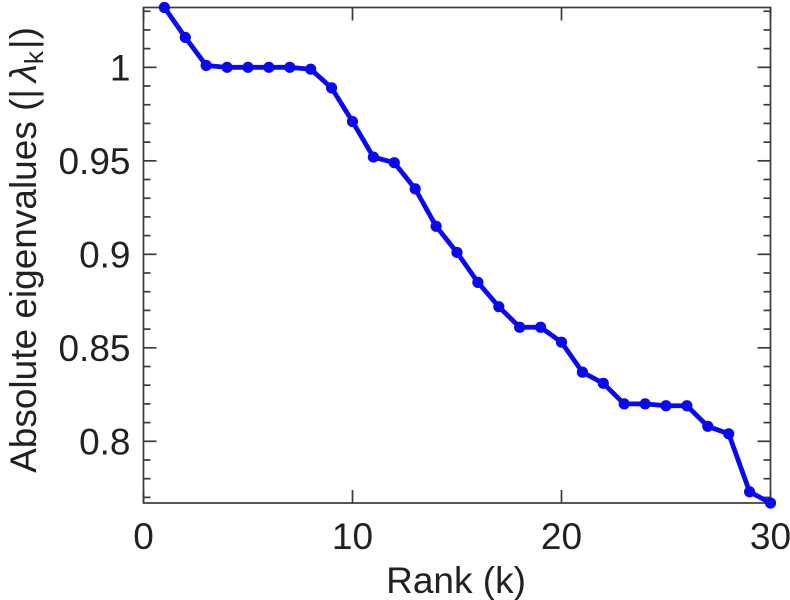 The height and width of the screenshot is (600, 790). What do you see at coordinates (94, 348) in the screenshot?
I see `y-tick-label: 0.85` at bounding box center [94, 348].